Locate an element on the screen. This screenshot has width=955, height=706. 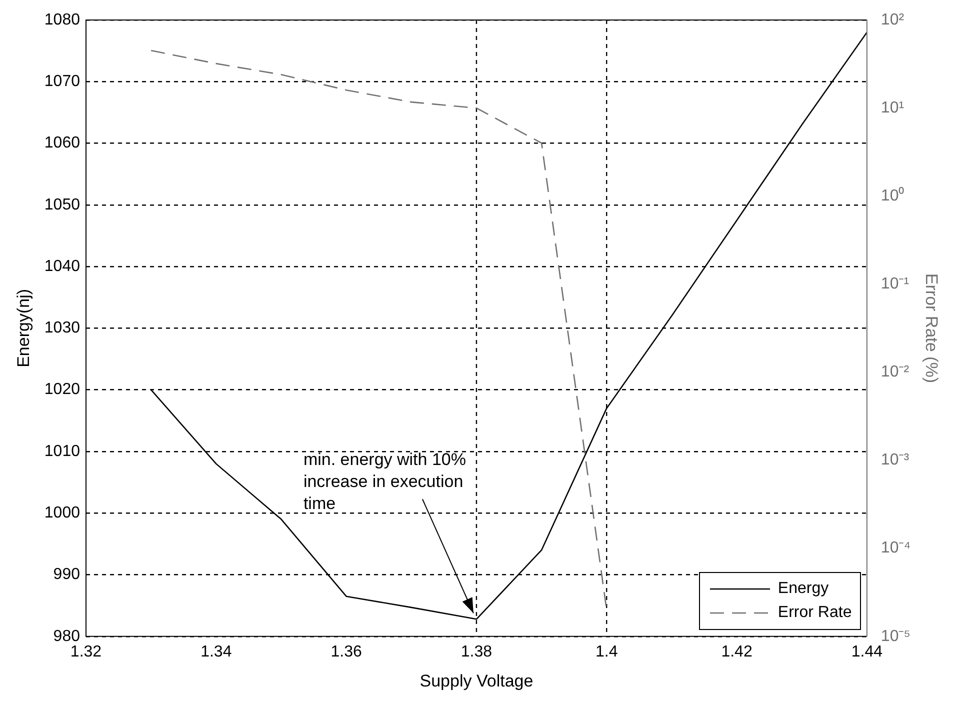
y2-tick-label: 10¹ is located at coordinates (892, 107).